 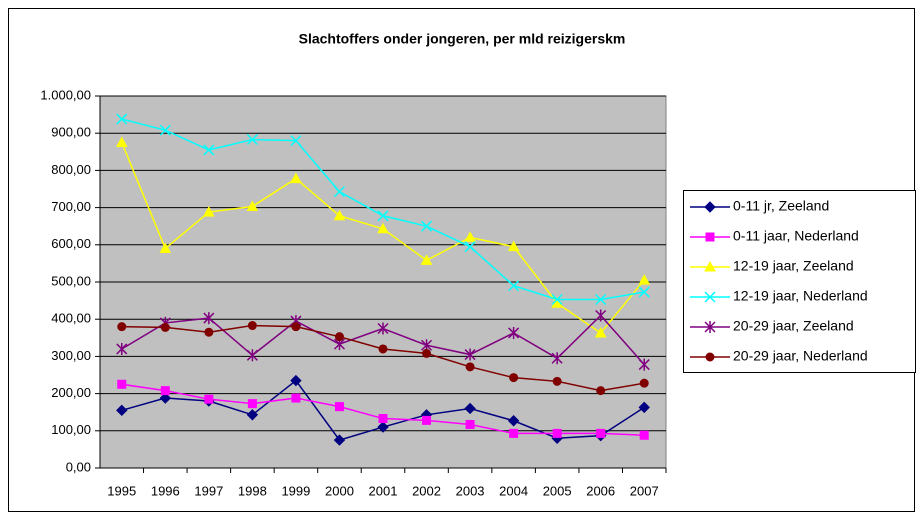 What do you see at coordinates (793, 326) in the screenshot?
I see `legend-label: 20-29 jaar, Zeeland` at bounding box center [793, 326].